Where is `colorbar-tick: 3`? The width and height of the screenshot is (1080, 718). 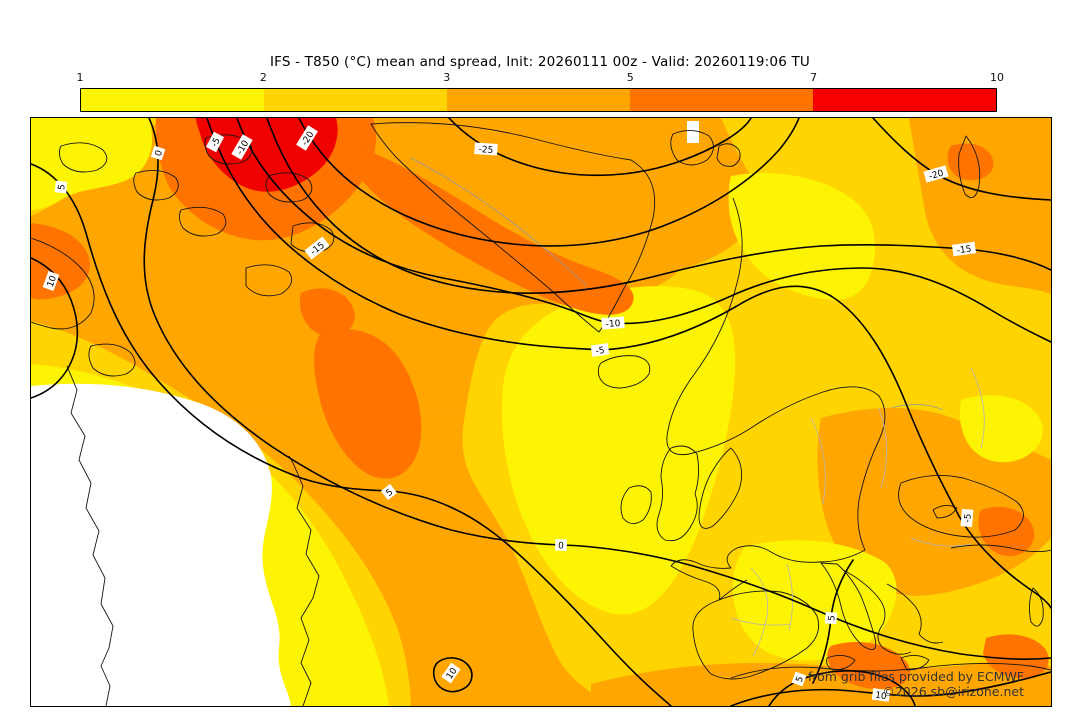
colorbar-tick: 3 is located at coordinates (447, 77).